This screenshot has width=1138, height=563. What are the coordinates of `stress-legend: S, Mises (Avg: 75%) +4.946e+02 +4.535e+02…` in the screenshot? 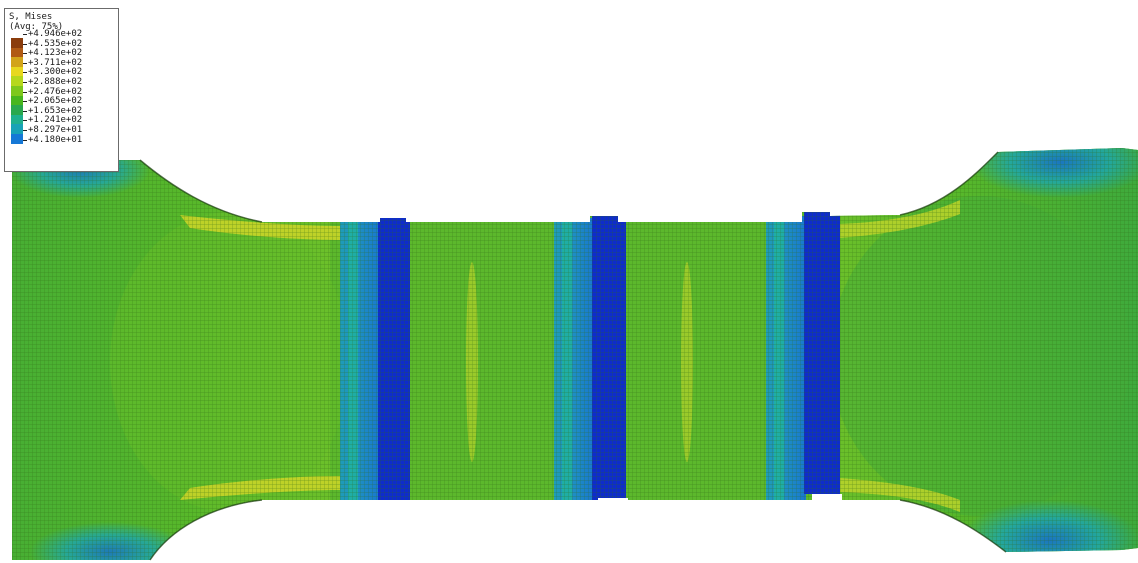 It's located at (61, 90).